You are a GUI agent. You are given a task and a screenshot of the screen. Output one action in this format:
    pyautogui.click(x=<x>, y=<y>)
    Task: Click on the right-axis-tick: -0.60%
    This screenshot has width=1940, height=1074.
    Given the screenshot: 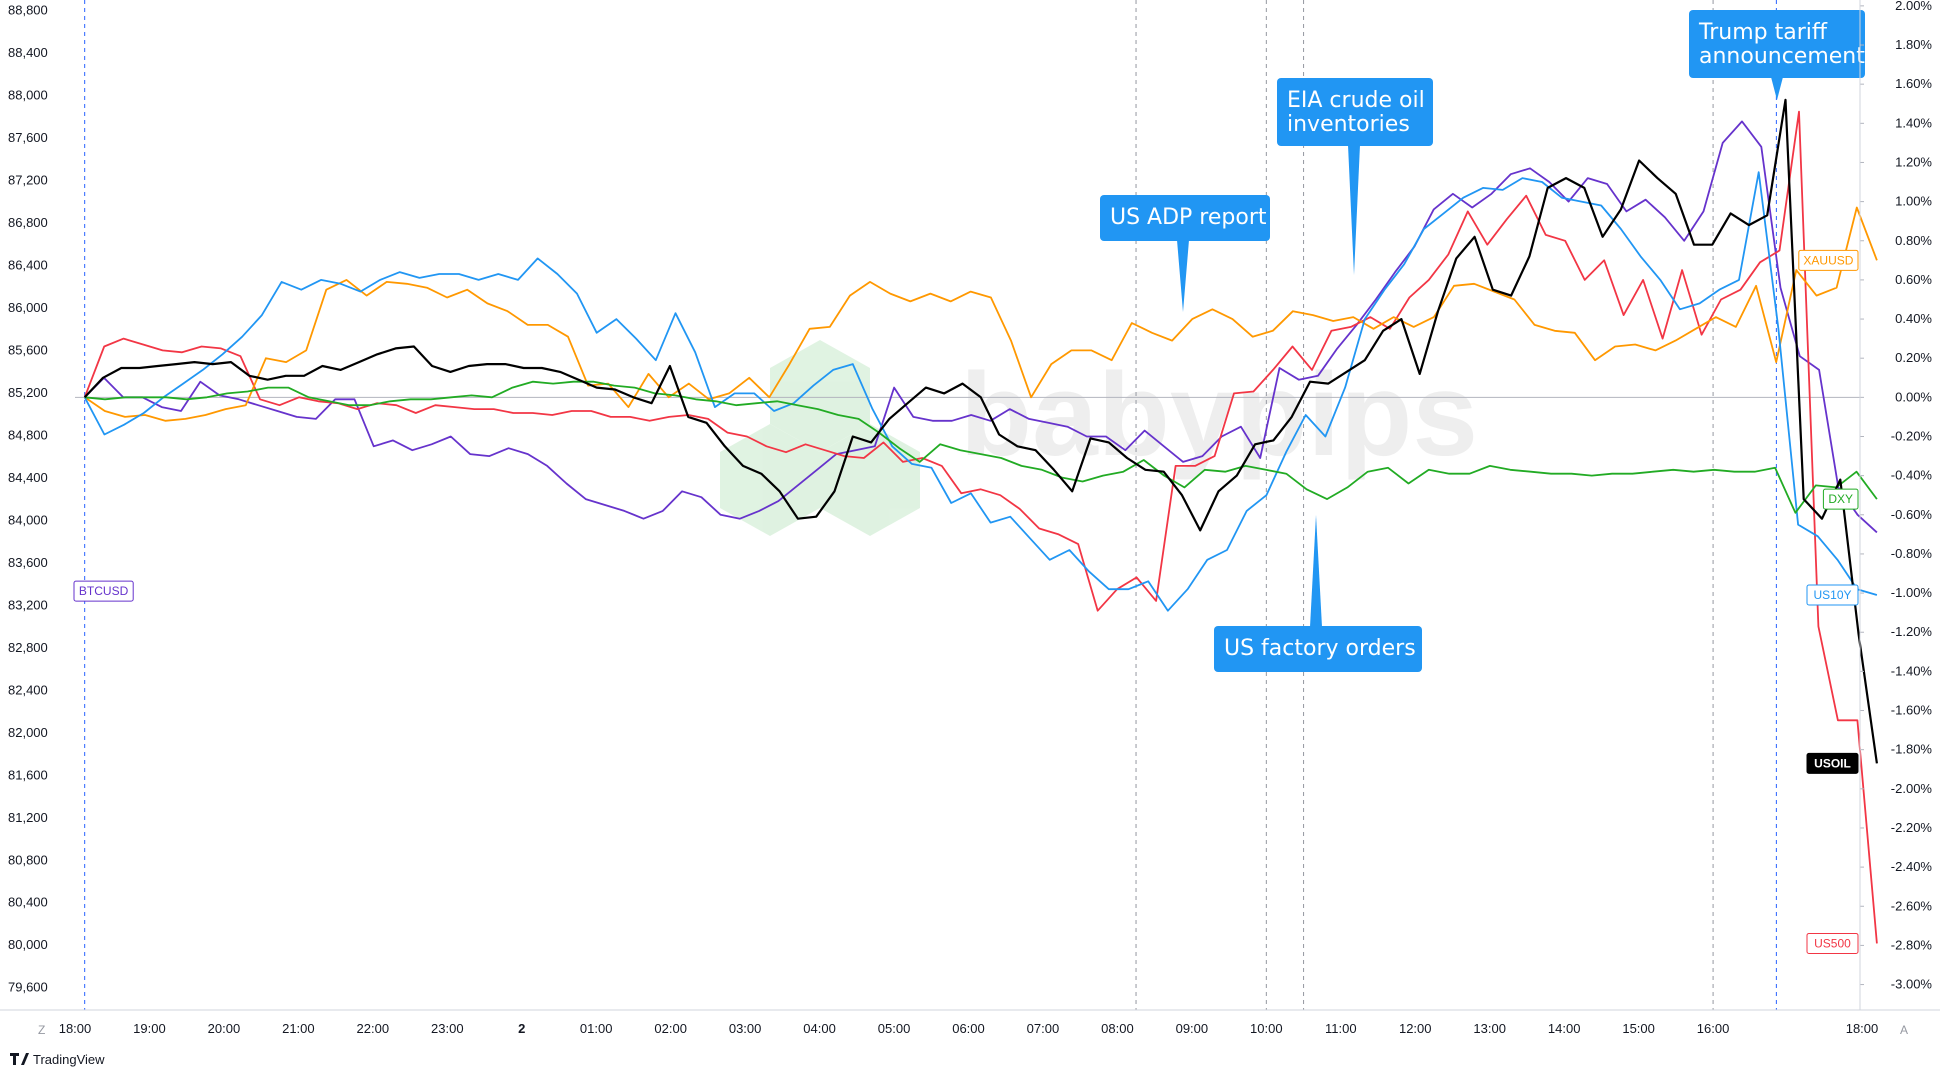 What is the action you would take?
    pyautogui.click(x=1912, y=514)
    